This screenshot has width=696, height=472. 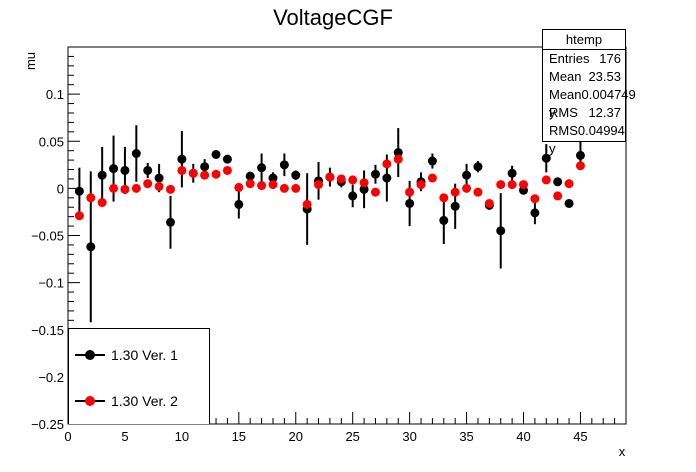 What do you see at coordinates (47, 236) in the screenshot?
I see `y-tick-label: −0.05` at bounding box center [47, 236].